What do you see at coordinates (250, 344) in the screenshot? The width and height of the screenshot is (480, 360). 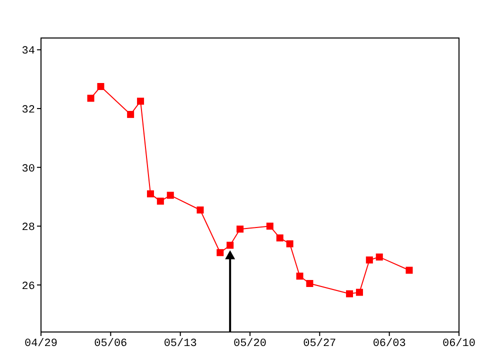 I see `x-tick-label: 05/20` at bounding box center [250, 344].